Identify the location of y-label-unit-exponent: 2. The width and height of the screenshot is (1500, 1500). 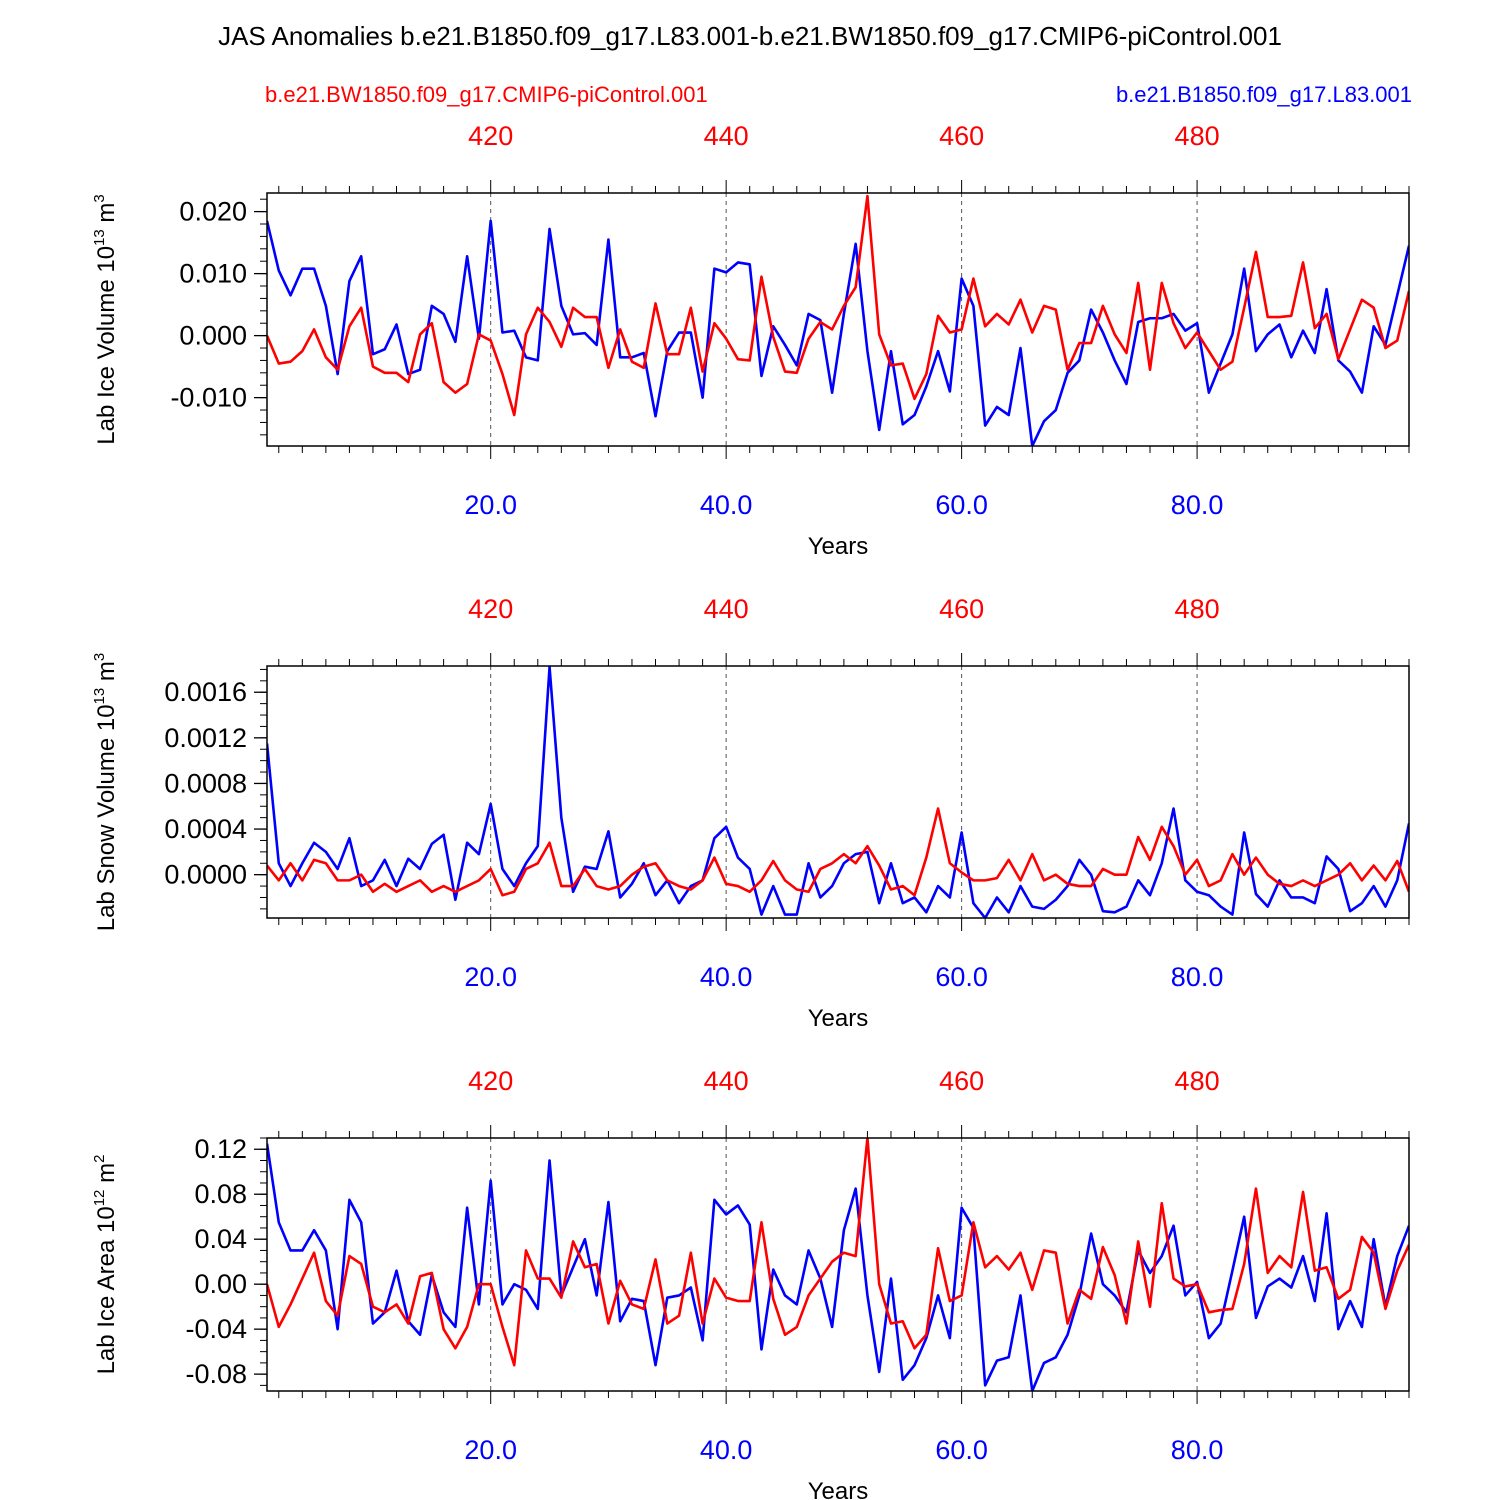
(99, 1159).